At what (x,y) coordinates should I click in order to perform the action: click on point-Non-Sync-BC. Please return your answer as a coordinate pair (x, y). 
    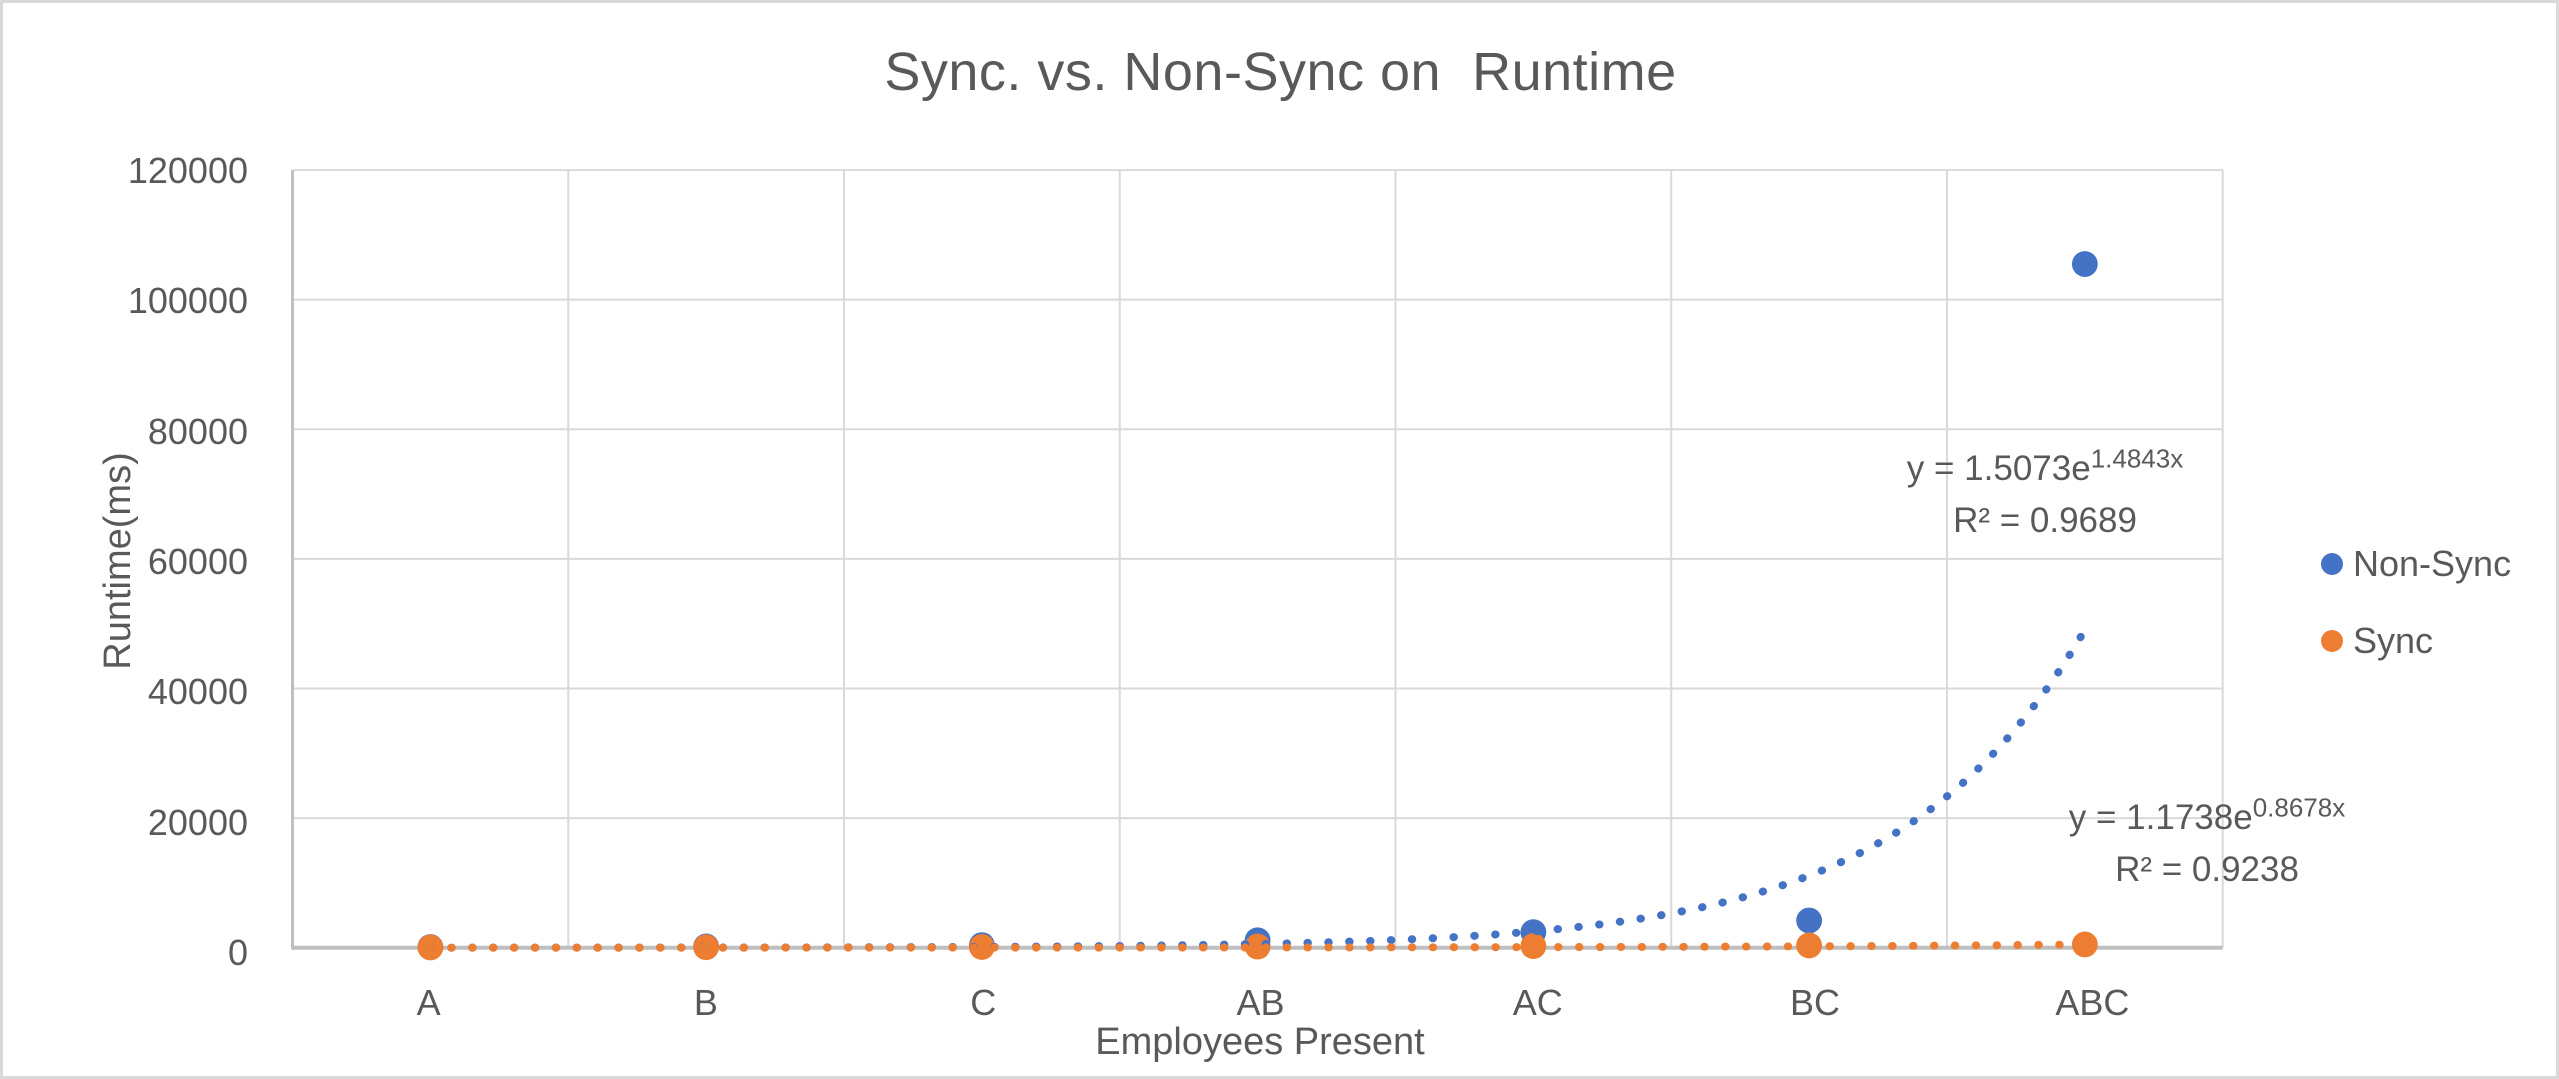
    Looking at the image, I should click on (1809, 920).